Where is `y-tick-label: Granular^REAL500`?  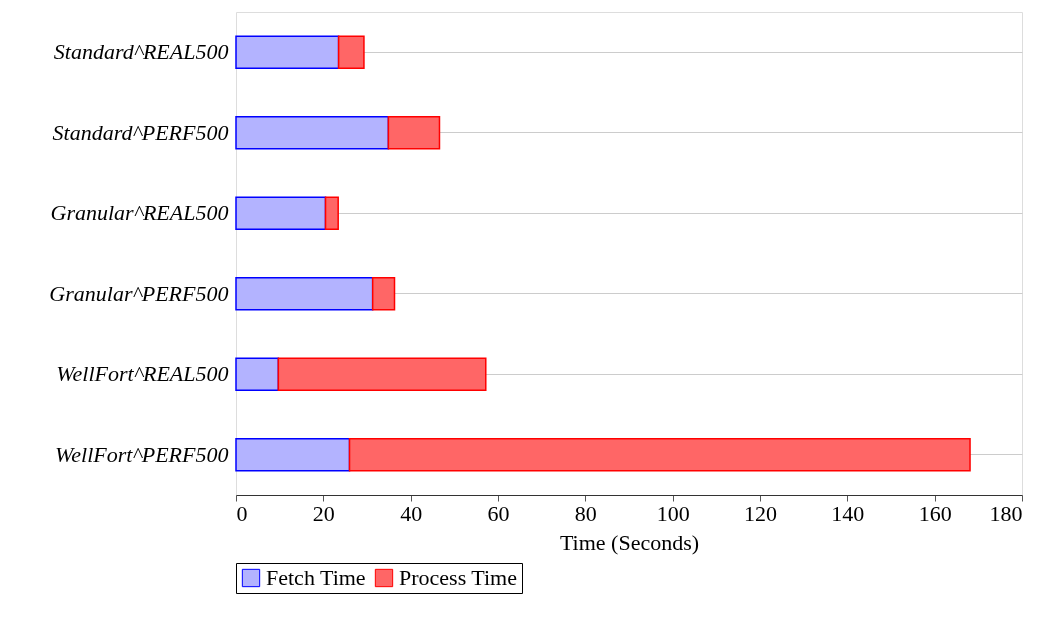 y-tick-label: Granular^REAL500 is located at coordinates (139, 213).